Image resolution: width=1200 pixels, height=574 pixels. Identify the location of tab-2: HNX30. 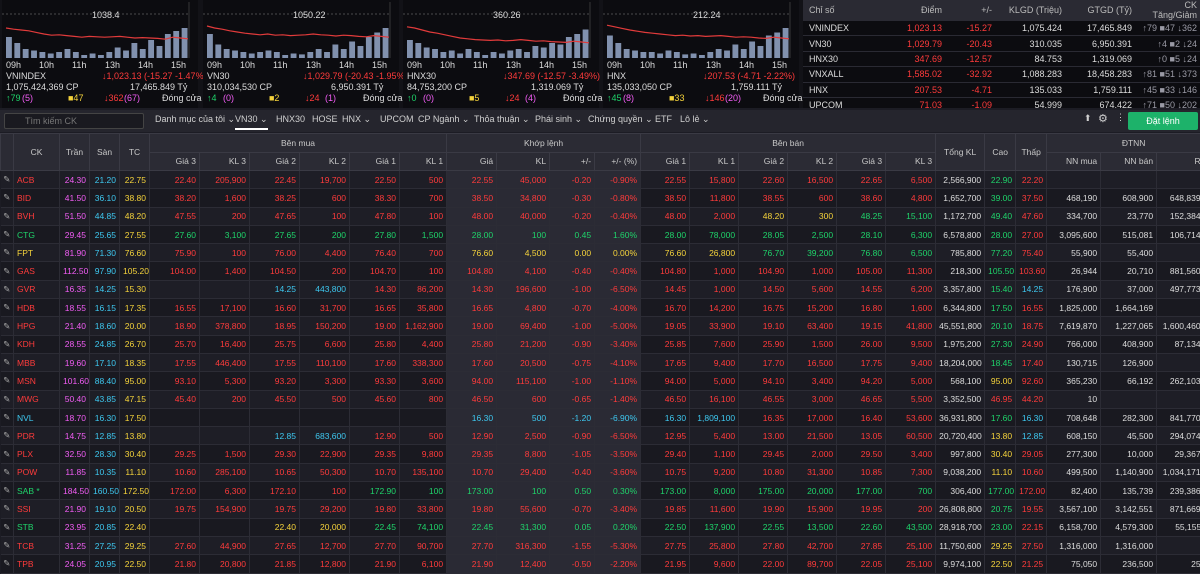
(290, 119).